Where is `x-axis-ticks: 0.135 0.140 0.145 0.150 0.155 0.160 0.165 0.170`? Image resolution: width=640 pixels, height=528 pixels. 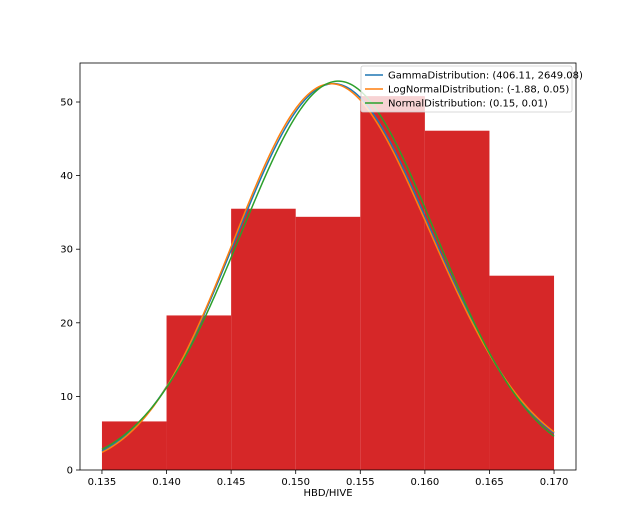 x-axis-ticks: 0.135 0.140 0.145 0.150 0.155 0.160 0.165 0.170 is located at coordinates (328, 479).